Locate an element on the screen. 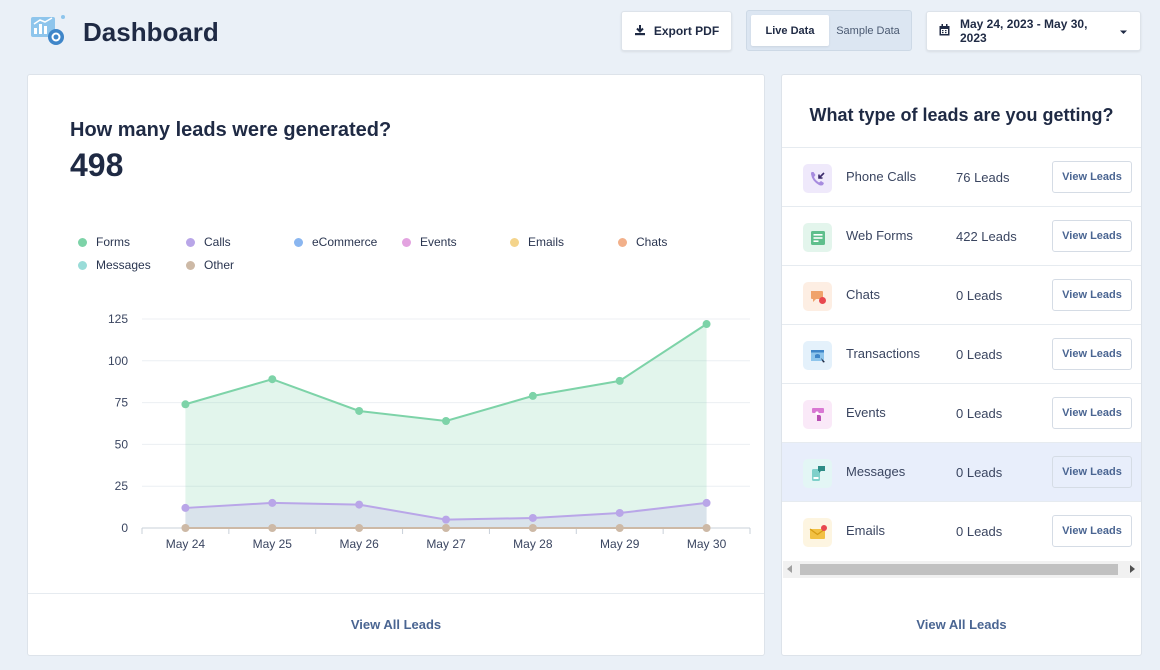 The height and width of the screenshot is (670, 1160). lead-type-count: 76 Leads is located at coordinates (983, 177).